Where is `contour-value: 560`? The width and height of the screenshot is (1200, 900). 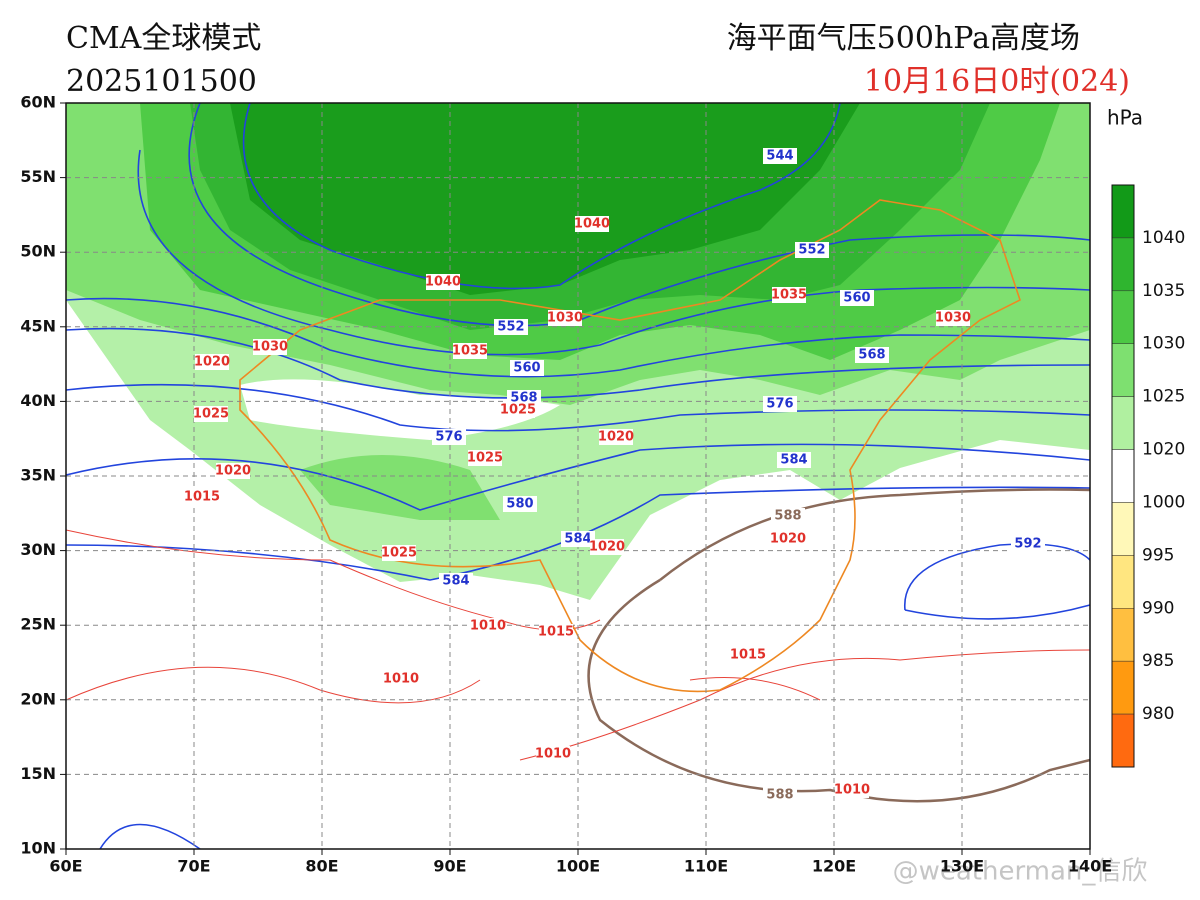
contour-value: 560 is located at coordinates (526, 368).